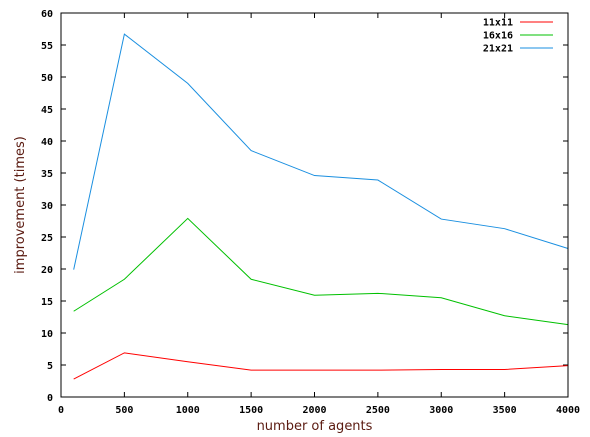 The image size is (590, 437). What do you see at coordinates (47, 270) in the screenshot?
I see `y-tick-label: 20` at bounding box center [47, 270].